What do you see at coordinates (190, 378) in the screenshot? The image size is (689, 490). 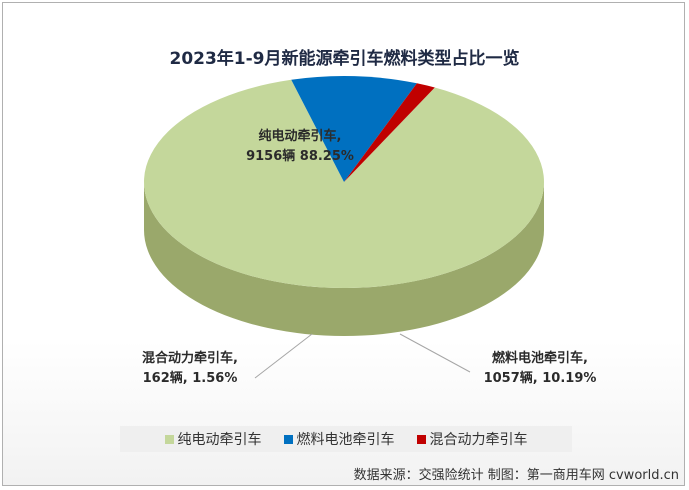 I see `slice-label: 162辆, 1.56%` at bounding box center [190, 378].